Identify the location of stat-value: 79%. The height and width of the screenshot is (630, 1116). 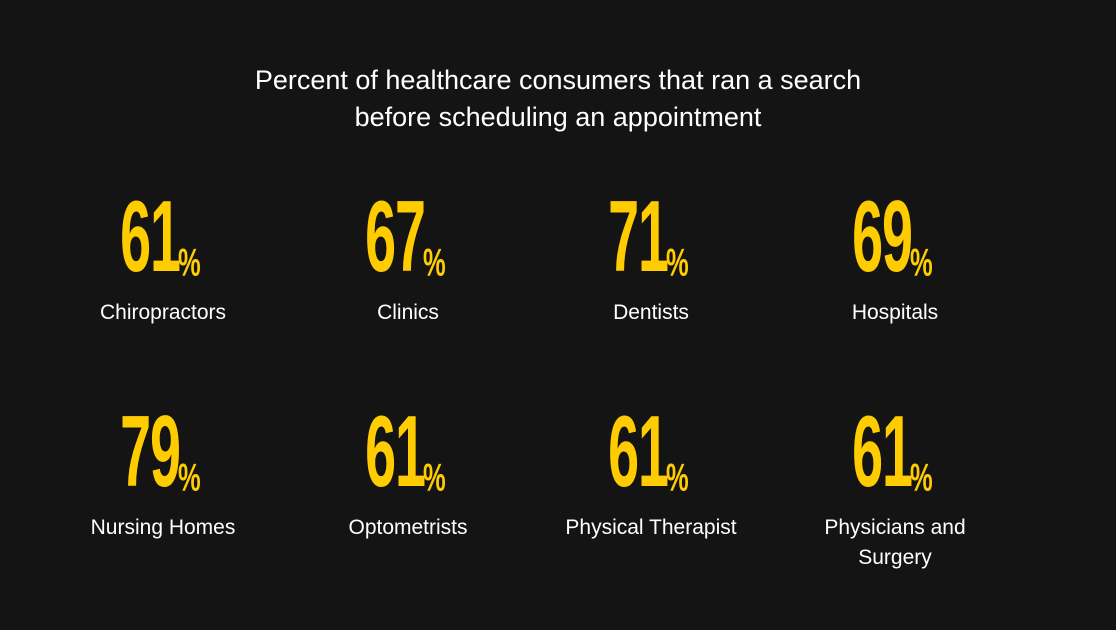
(163, 452).